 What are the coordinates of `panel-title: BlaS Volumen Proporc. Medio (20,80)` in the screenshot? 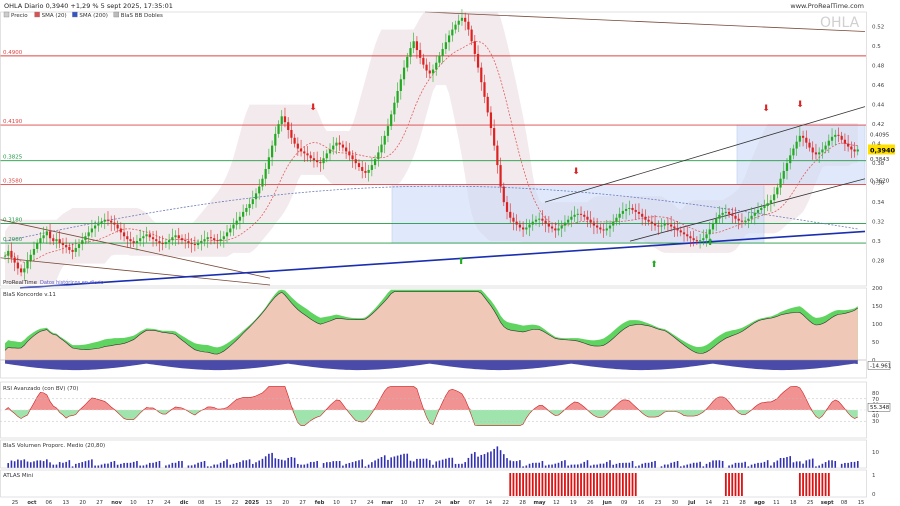 It's located at (54, 446).